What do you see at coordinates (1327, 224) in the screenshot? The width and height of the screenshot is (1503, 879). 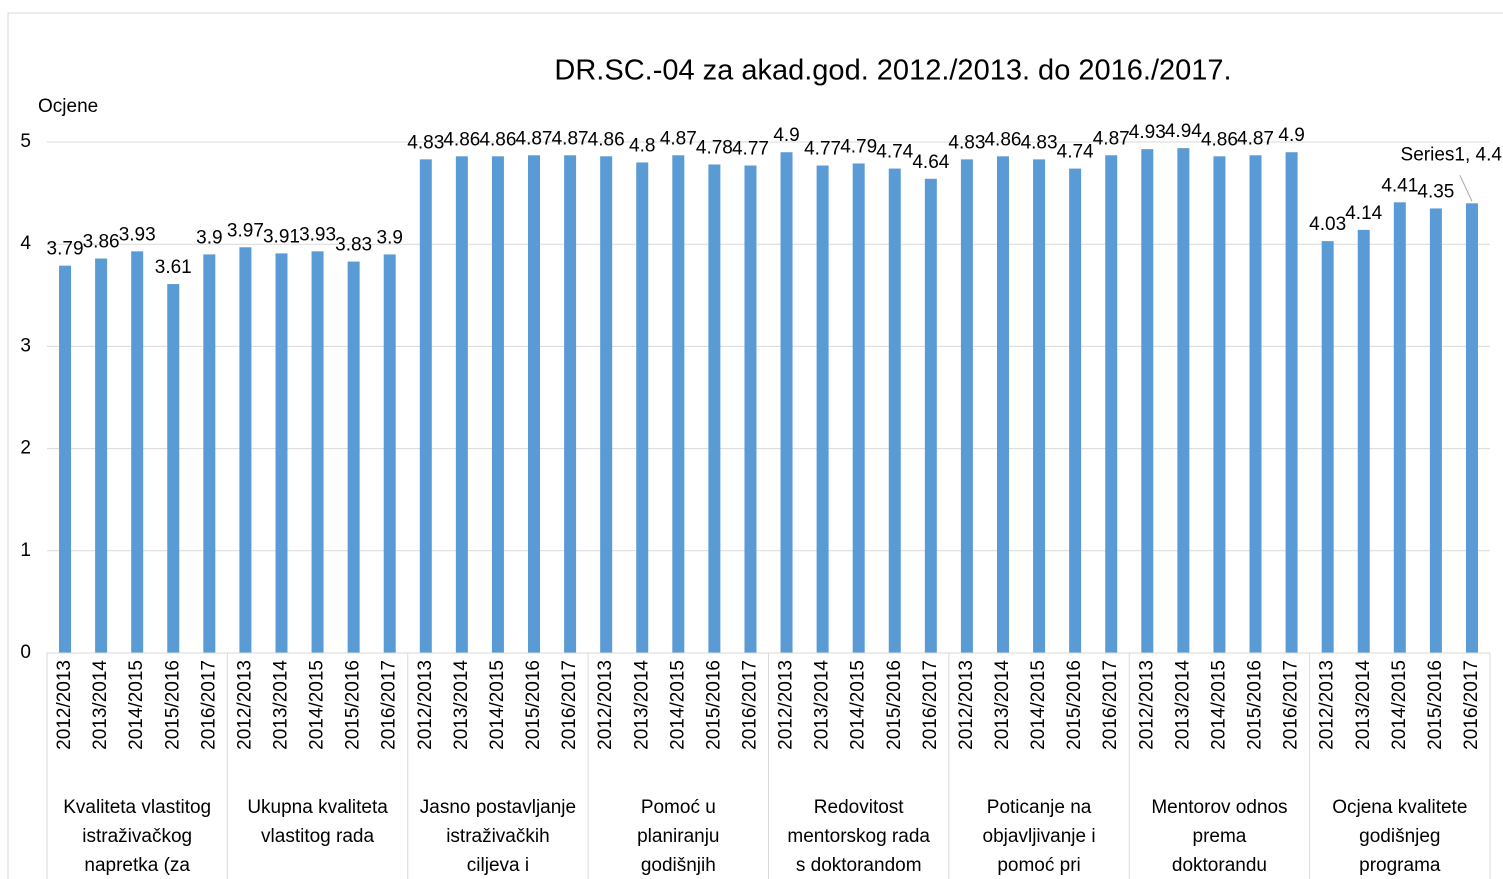 I see `data-label: 4.03` at bounding box center [1327, 224].